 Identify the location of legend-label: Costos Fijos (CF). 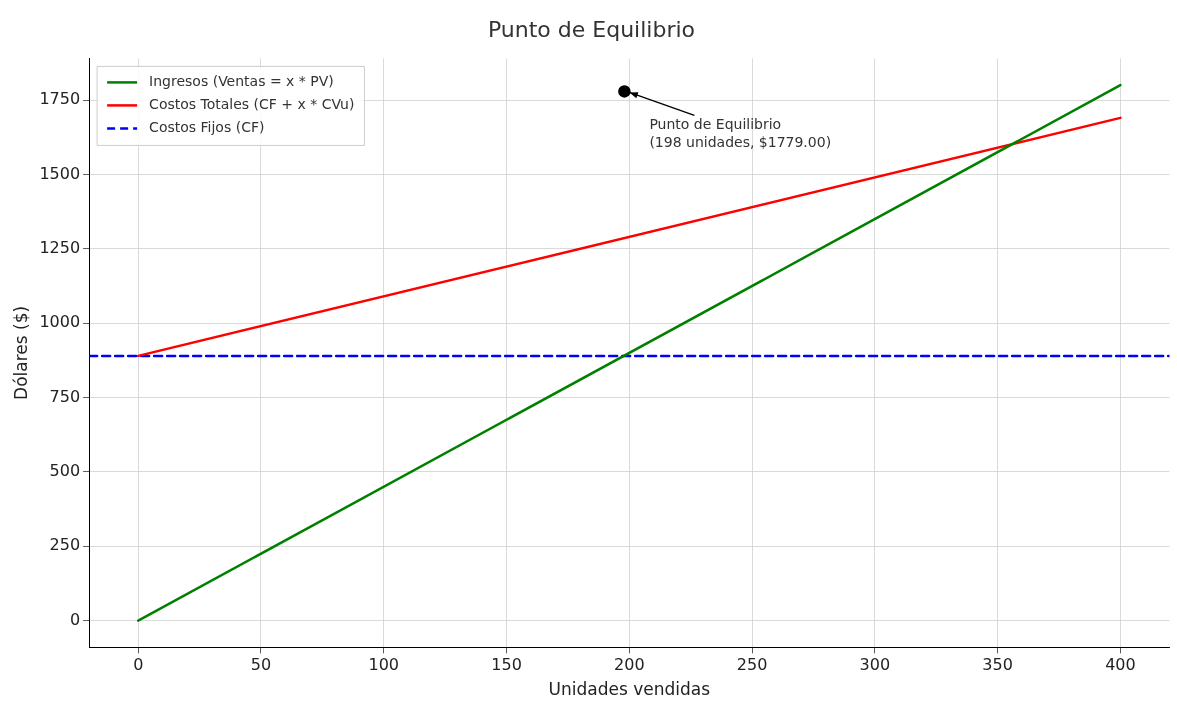
(207, 127).